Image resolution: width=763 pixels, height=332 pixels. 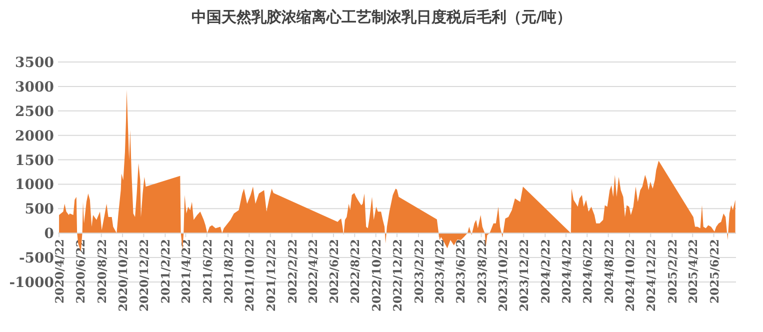 What do you see at coordinates (34, 112) in the screenshot?
I see `y-tick-label: 2500` at bounding box center [34, 112].